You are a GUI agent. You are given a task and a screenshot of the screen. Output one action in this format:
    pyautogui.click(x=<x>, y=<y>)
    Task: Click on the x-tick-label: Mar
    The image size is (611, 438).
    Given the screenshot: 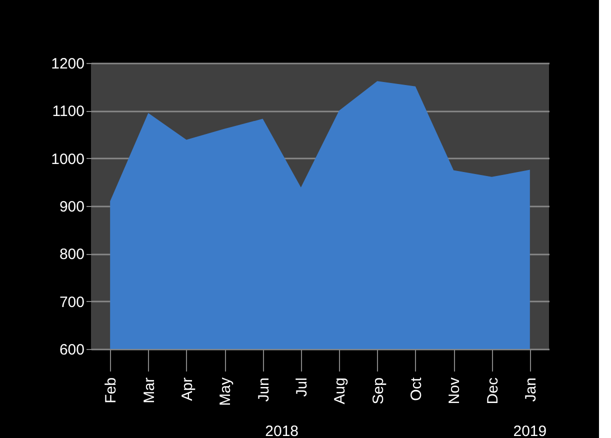 What is the action you would take?
    pyautogui.click(x=149, y=391)
    